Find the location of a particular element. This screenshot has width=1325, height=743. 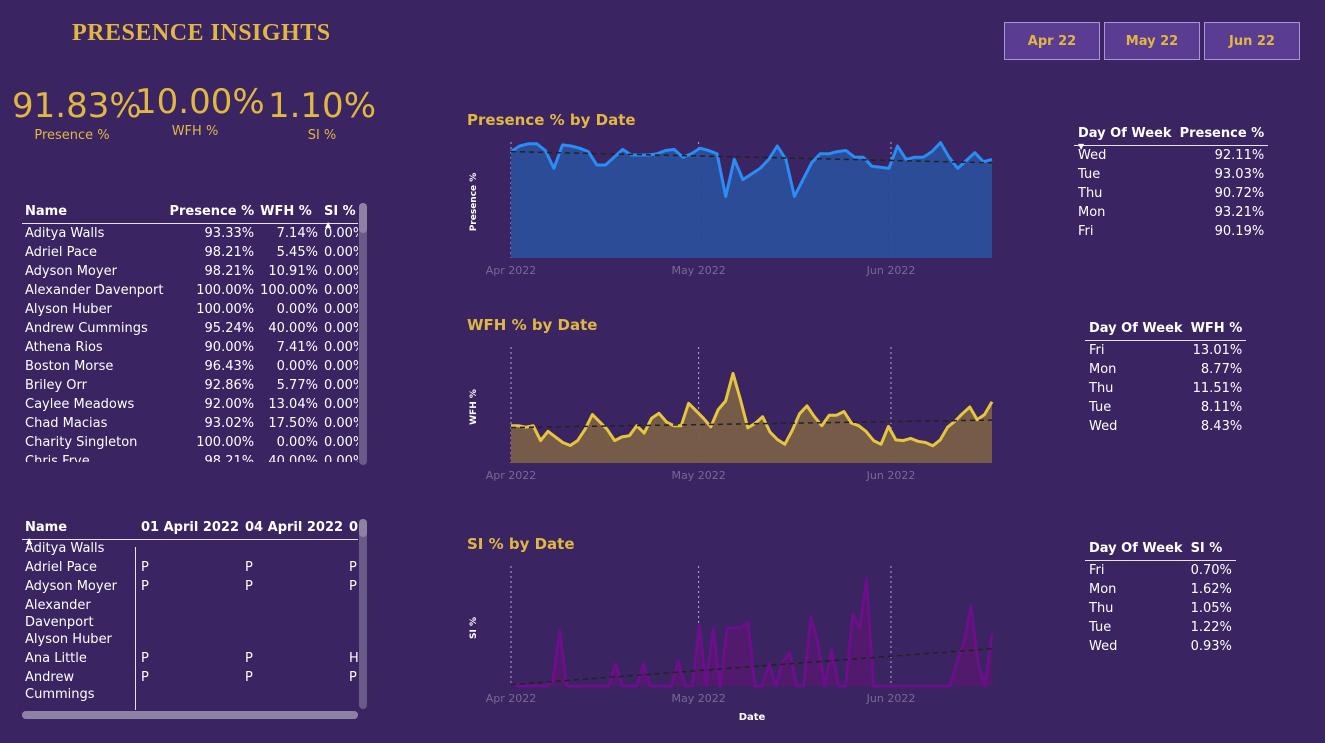

table-row: Charity Singleton 100.00% 0.00% 0.00% is located at coordinates (190, 442).